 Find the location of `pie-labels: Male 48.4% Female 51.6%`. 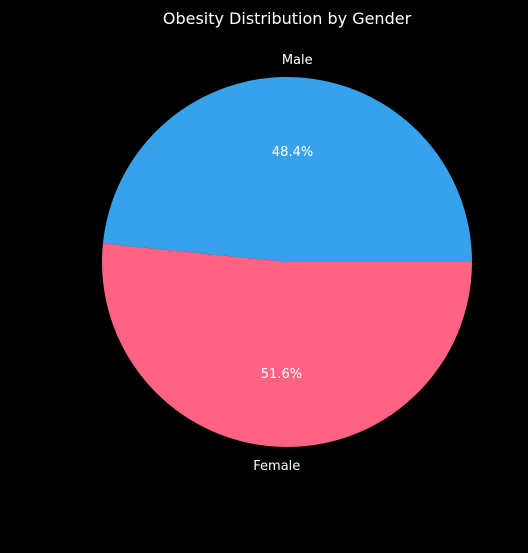

pie-labels: Male 48.4% Female 51.6% is located at coordinates (283, 263).